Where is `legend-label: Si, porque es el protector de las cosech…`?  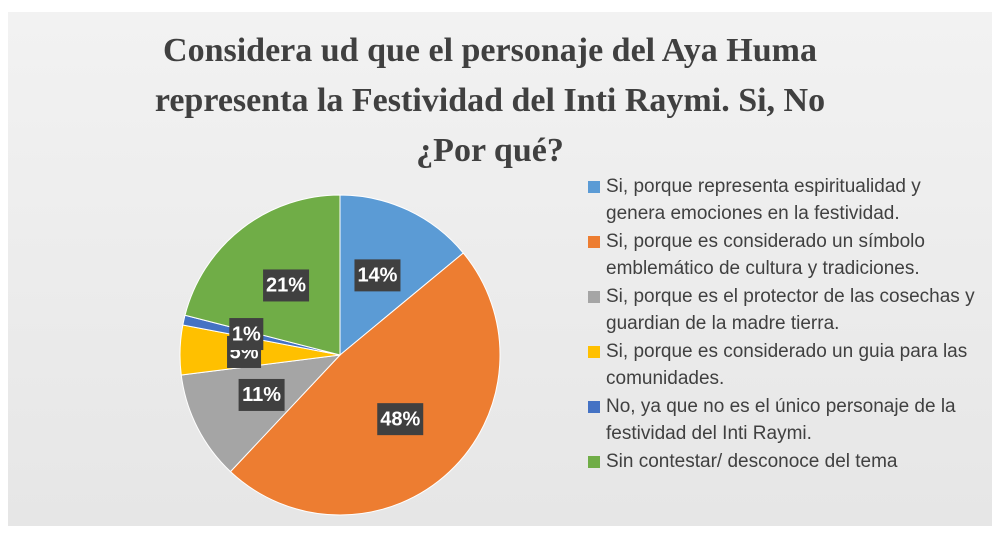
legend-label: Si, porque es el protector de las cosech… is located at coordinates (790, 310).